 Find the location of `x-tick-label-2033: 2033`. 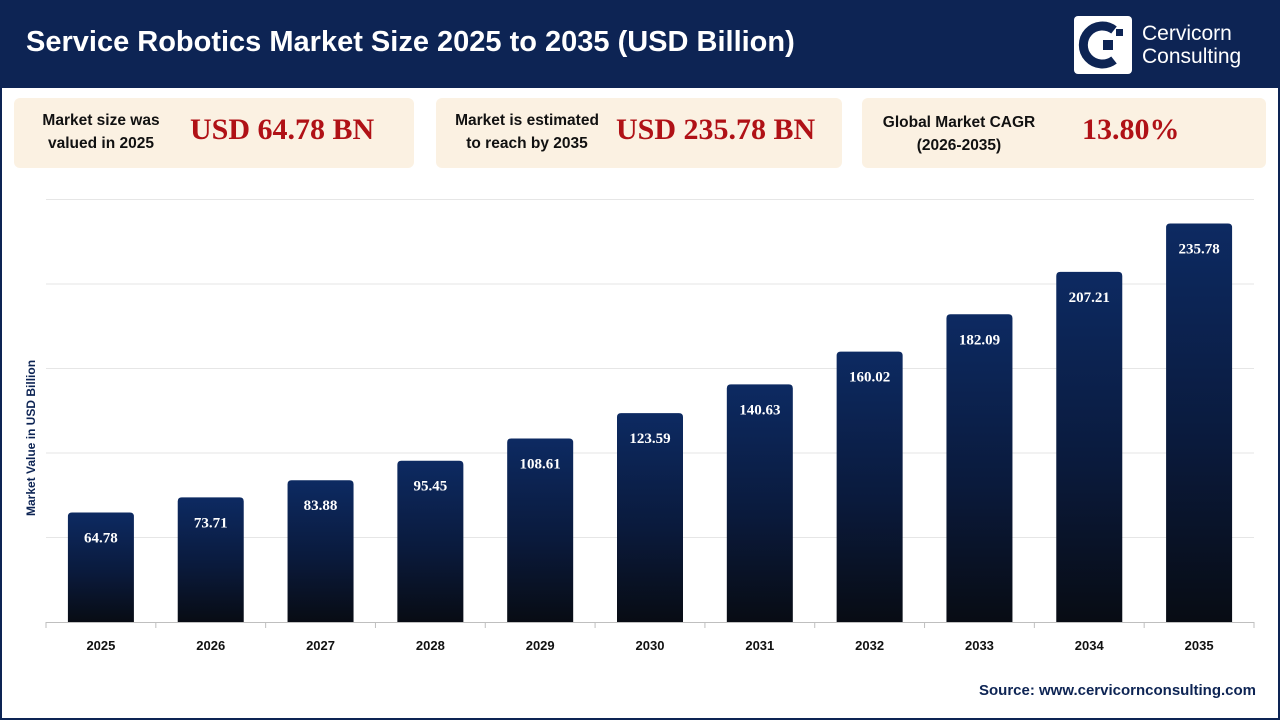

x-tick-label-2033: 2033 is located at coordinates (979, 645).